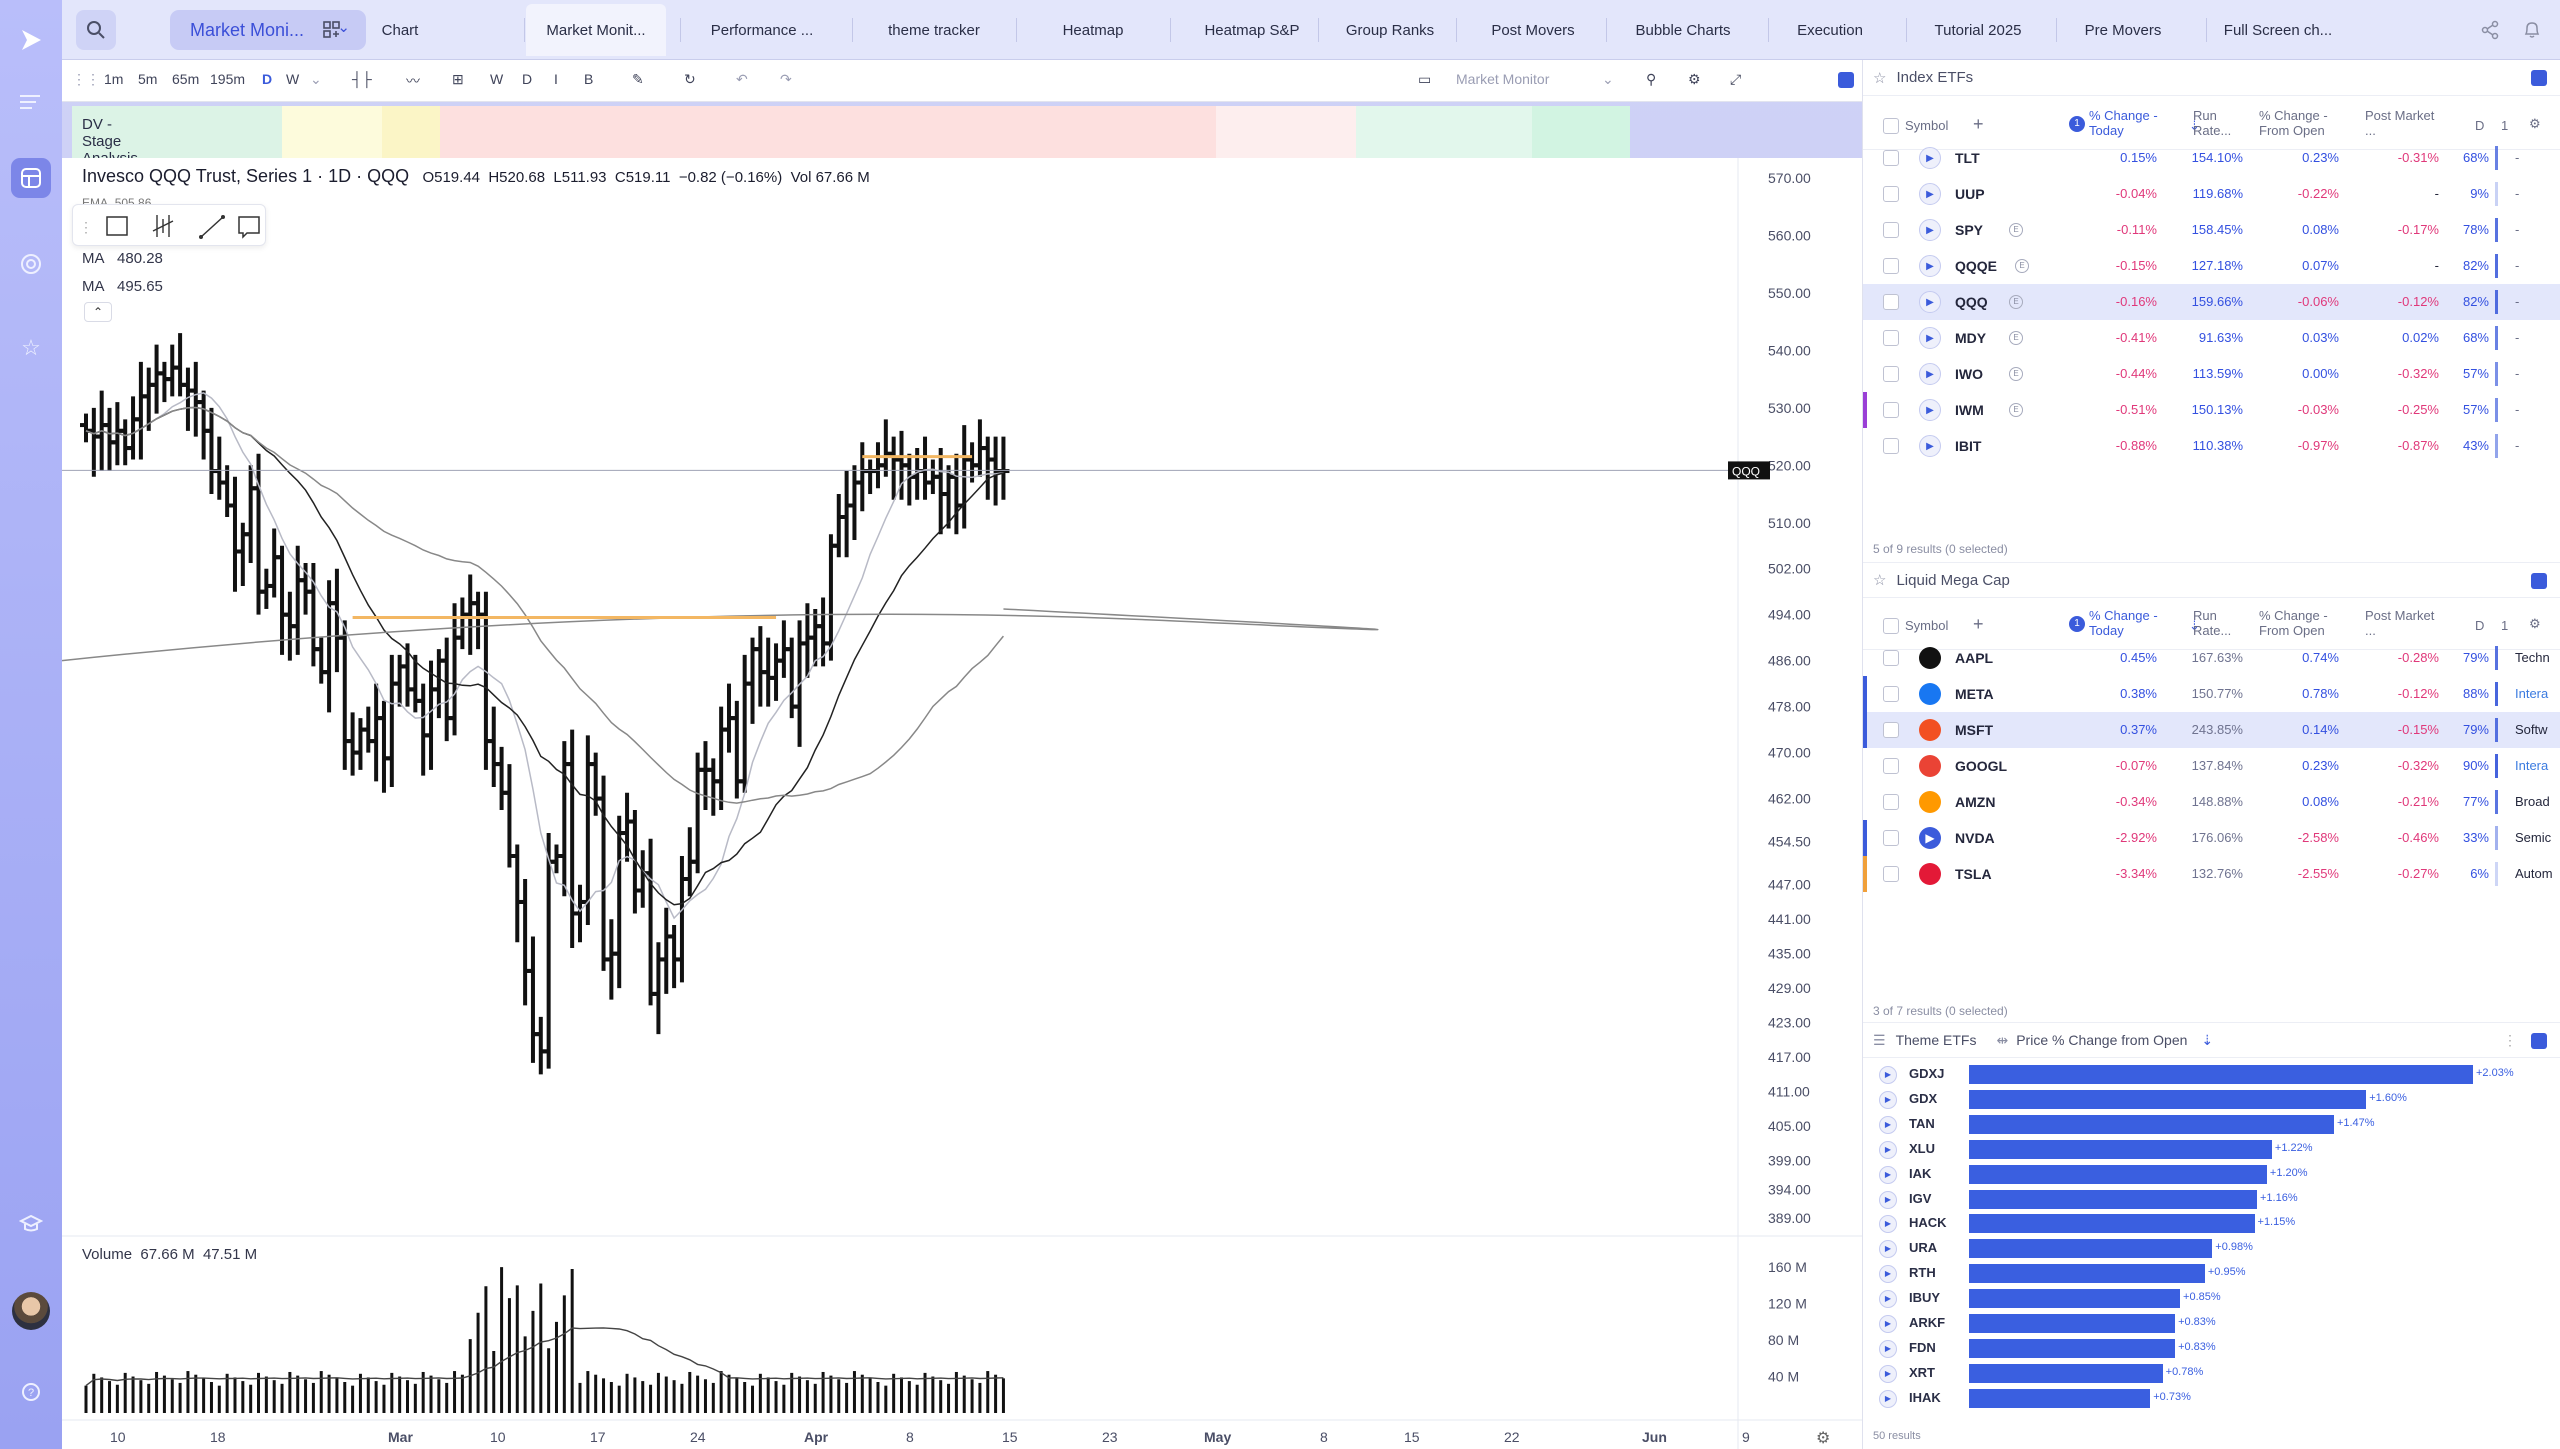 Image resolution: width=2560 pixels, height=1449 pixels. Describe the element at coordinates (638, 79) in the screenshot. I see `pencil-icon: ✎` at that location.